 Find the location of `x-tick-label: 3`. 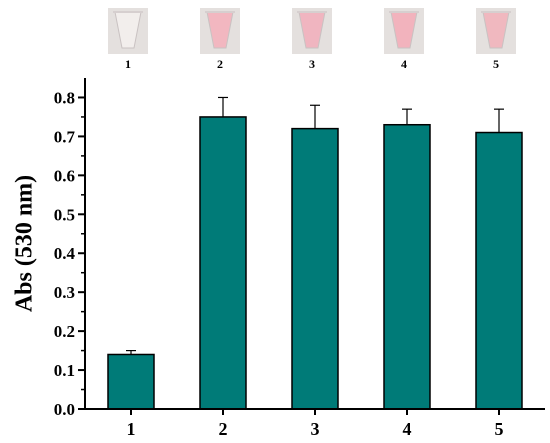

x-tick-label: 3 is located at coordinates (315, 429).